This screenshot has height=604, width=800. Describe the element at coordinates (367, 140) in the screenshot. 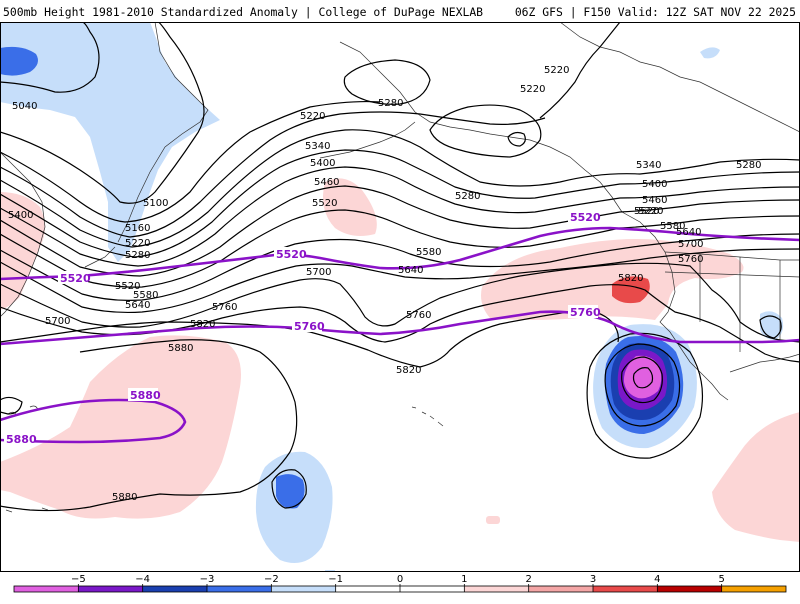

I see `aleutian-chain` at that location.